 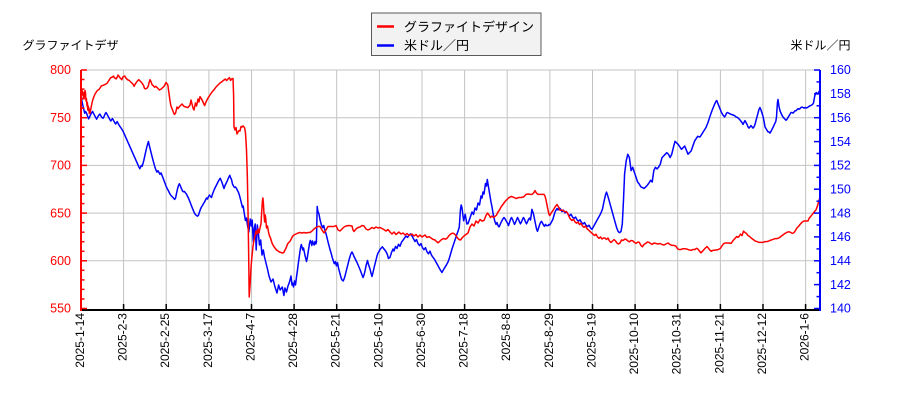 What do you see at coordinates (60, 261) in the screenshot?
I see `svg-text: 600` at bounding box center [60, 261].